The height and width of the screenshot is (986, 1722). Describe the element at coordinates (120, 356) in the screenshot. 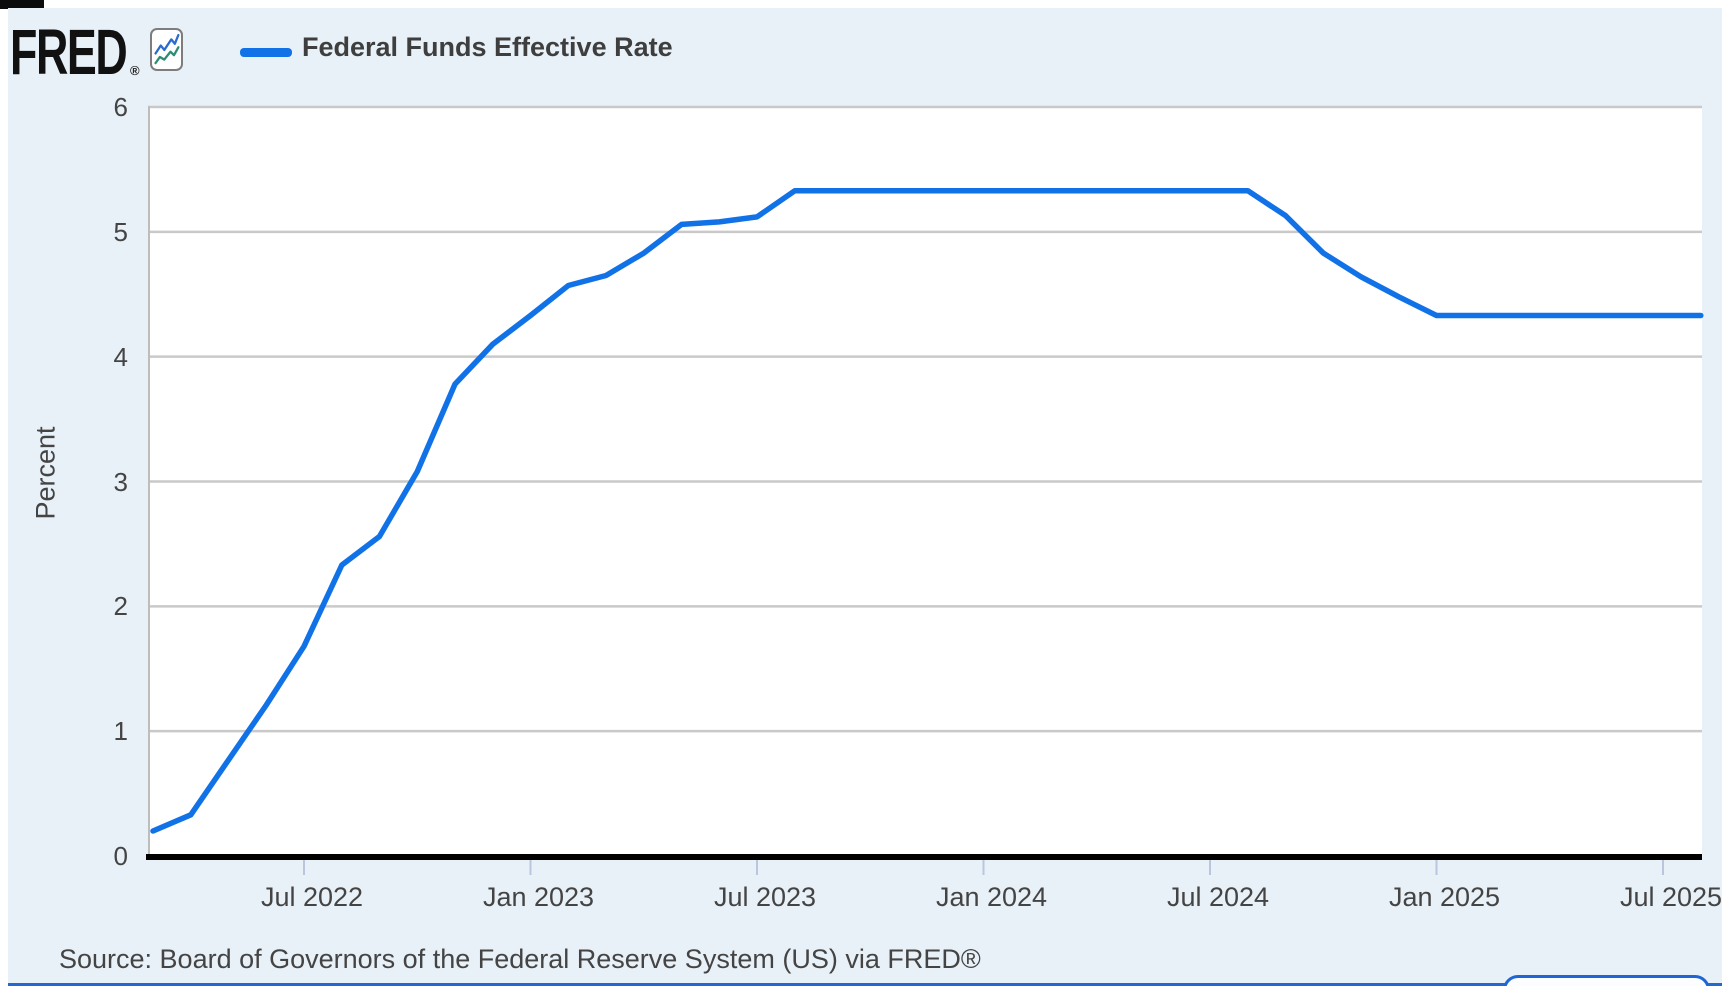

I see `y-tick-label: 4` at that location.